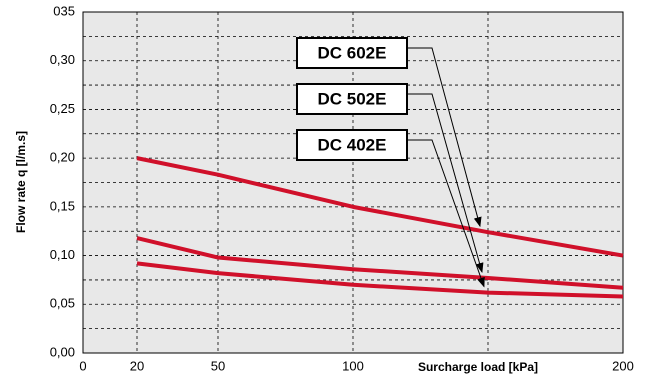 This screenshot has width=648, height=378. Describe the element at coordinates (478, 367) in the screenshot. I see `x-axis-label: Surcharge load [kPa]` at that location.